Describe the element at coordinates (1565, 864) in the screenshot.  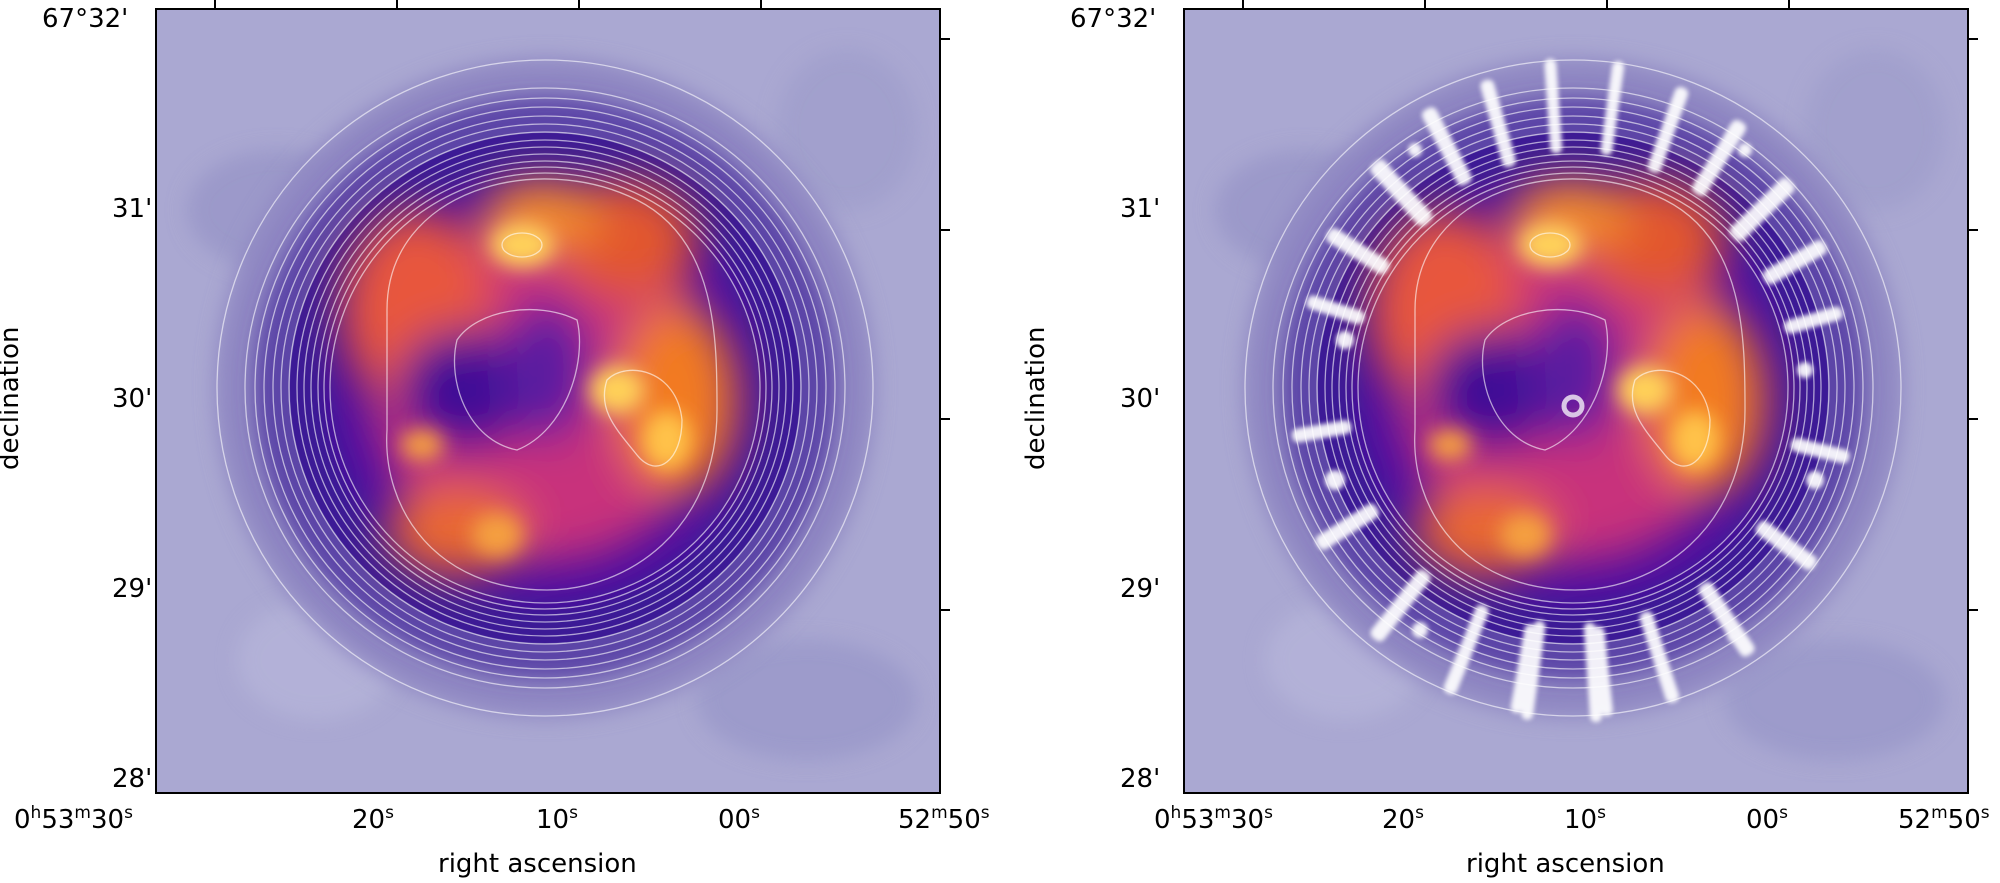
I see `right-x-axis-label: right ascension` at that location.